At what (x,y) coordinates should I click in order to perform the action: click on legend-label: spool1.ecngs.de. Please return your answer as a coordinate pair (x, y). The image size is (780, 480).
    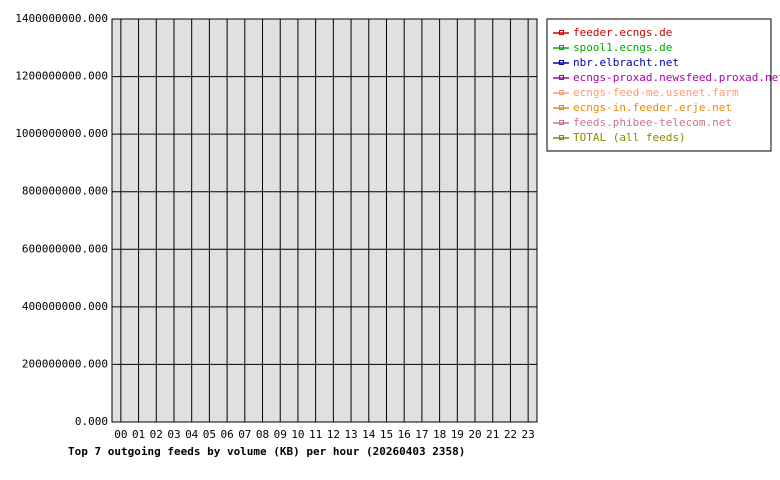
    Looking at the image, I should click on (622, 47).